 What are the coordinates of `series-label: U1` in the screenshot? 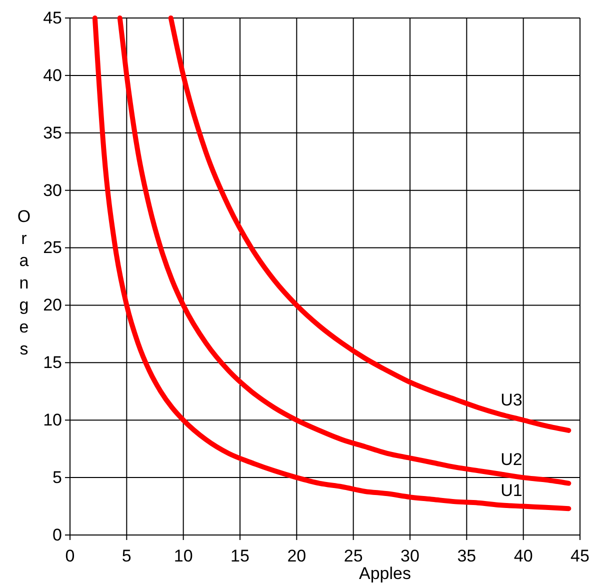 It's located at (511, 490).